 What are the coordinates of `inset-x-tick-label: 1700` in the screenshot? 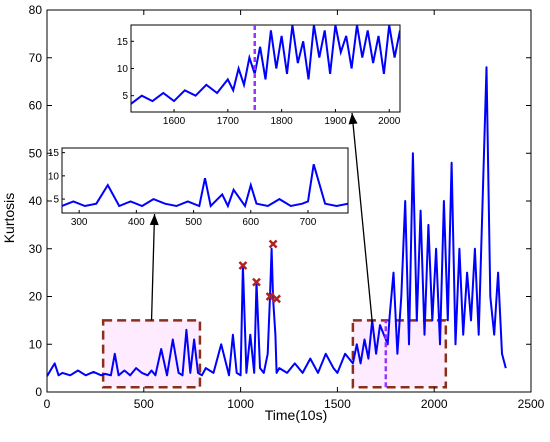 It's located at (228, 121).